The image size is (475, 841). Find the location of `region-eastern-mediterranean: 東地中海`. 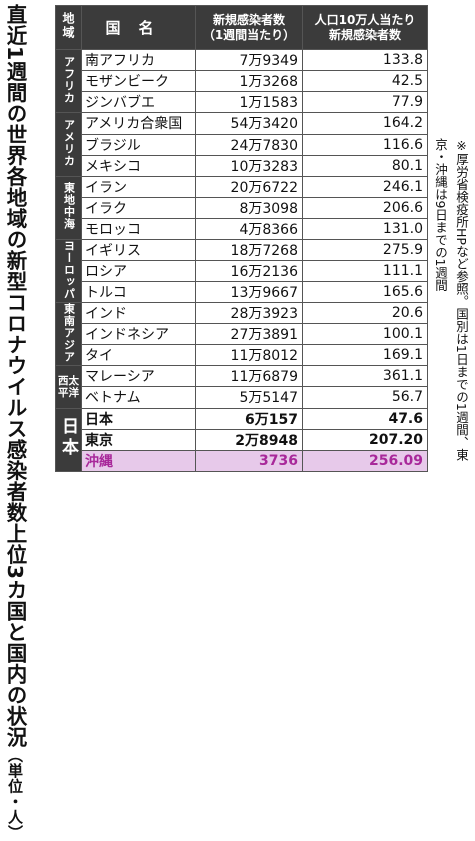

region-eastern-mediterranean: 東地中海 is located at coordinates (68, 207).